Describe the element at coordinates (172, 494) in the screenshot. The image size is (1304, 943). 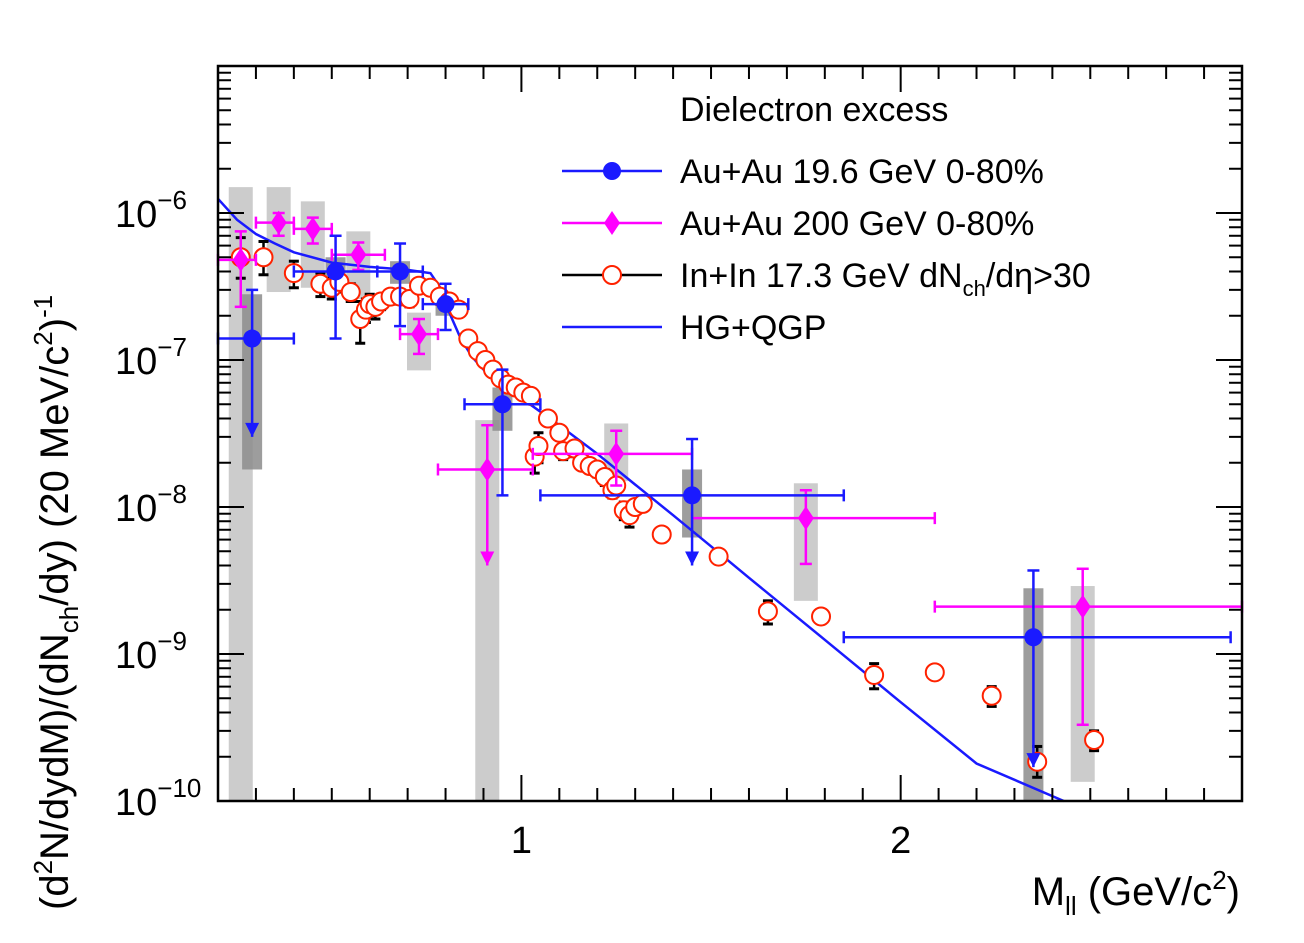
I see `y-tick-label-exp-2: −8` at that location.